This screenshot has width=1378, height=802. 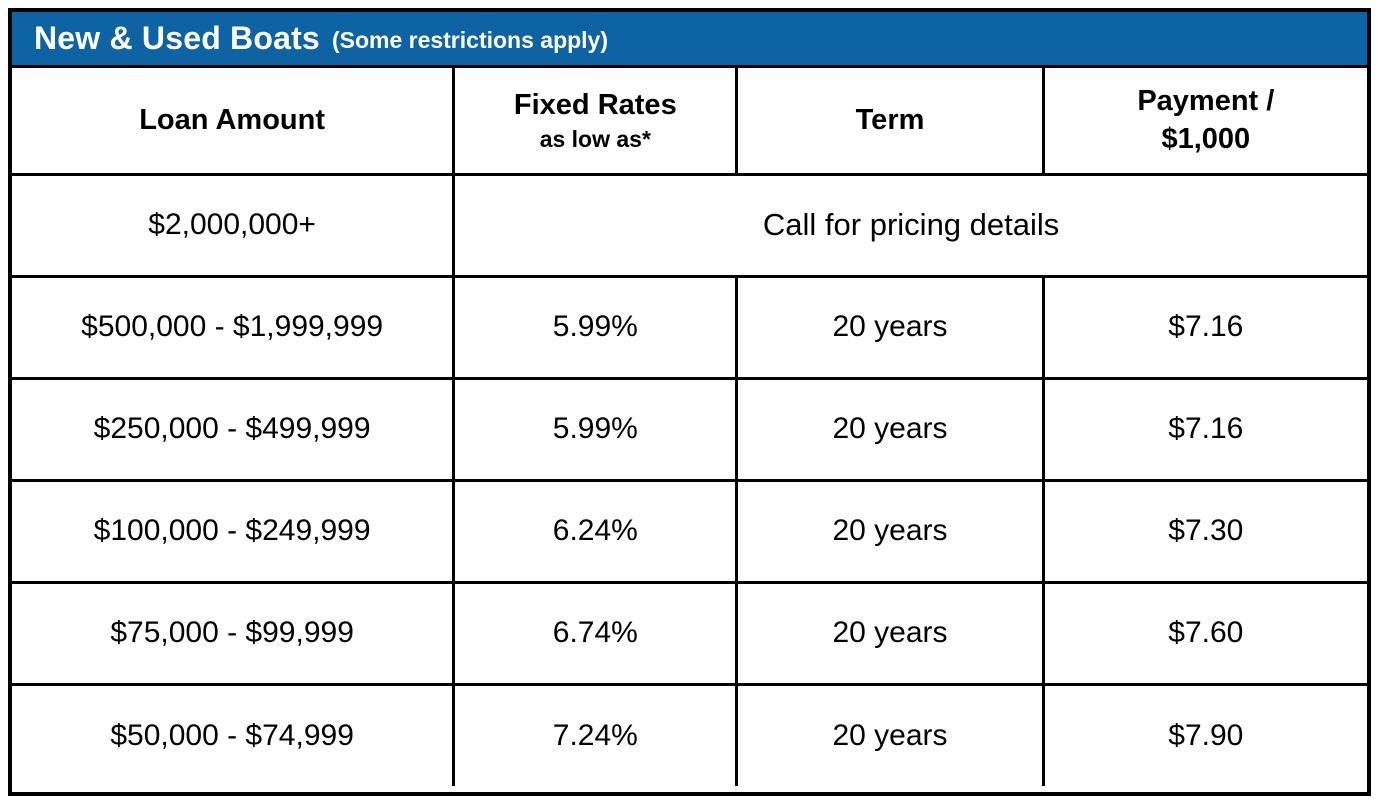 What do you see at coordinates (233, 429) in the screenshot?
I see `loan-amount-cell: $250,000 - $499,999` at bounding box center [233, 429].